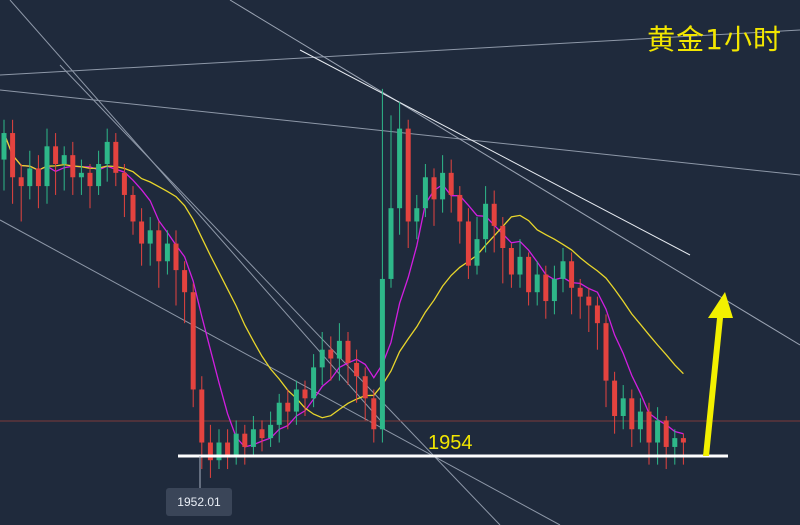 The height and width of the screenshot is (525, 800). I want to click on up-arrow, so click(718, 374).